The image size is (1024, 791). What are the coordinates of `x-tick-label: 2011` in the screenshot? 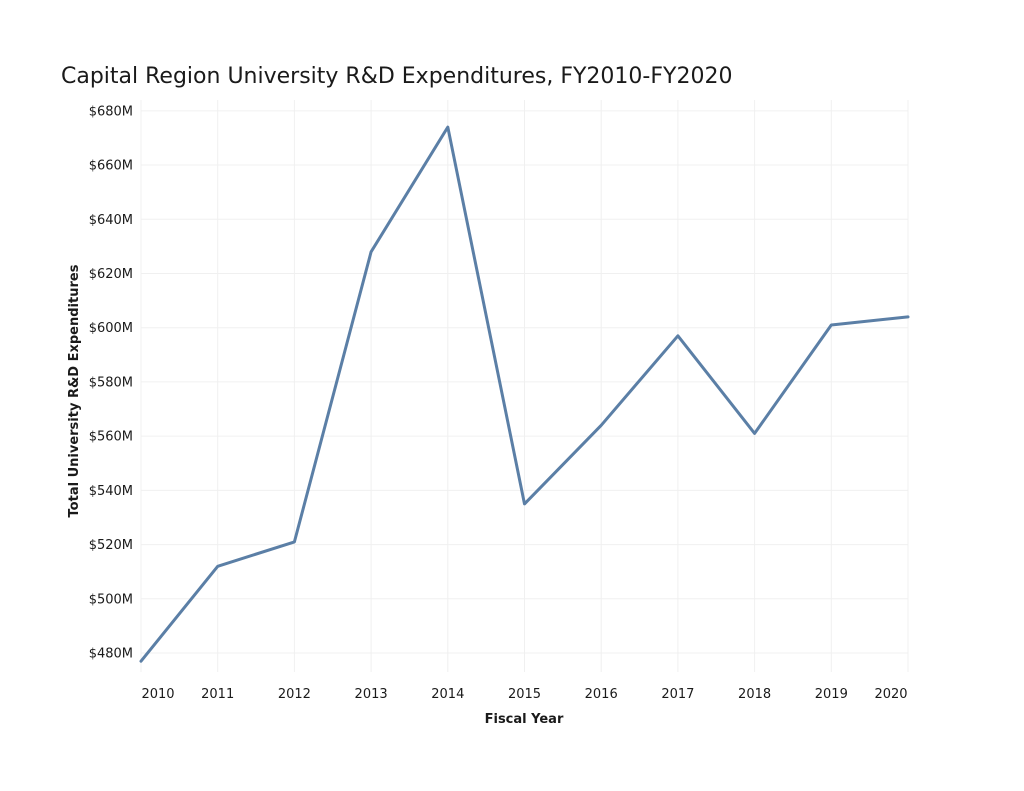 It's located at (217, 694).